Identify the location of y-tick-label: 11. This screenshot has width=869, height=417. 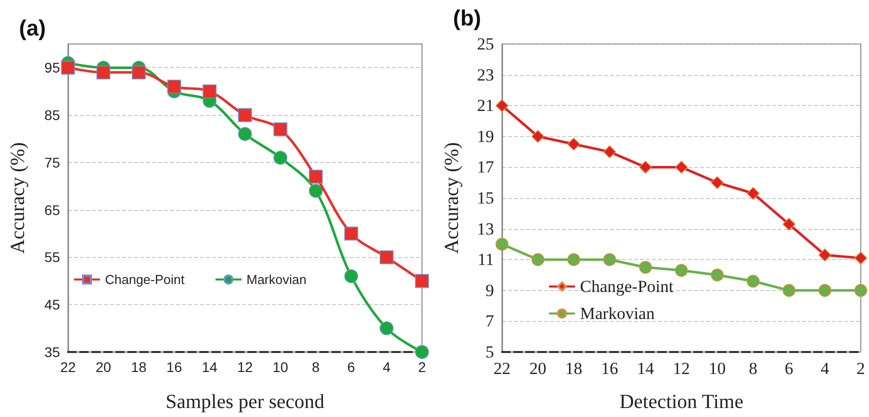
(486, 260).